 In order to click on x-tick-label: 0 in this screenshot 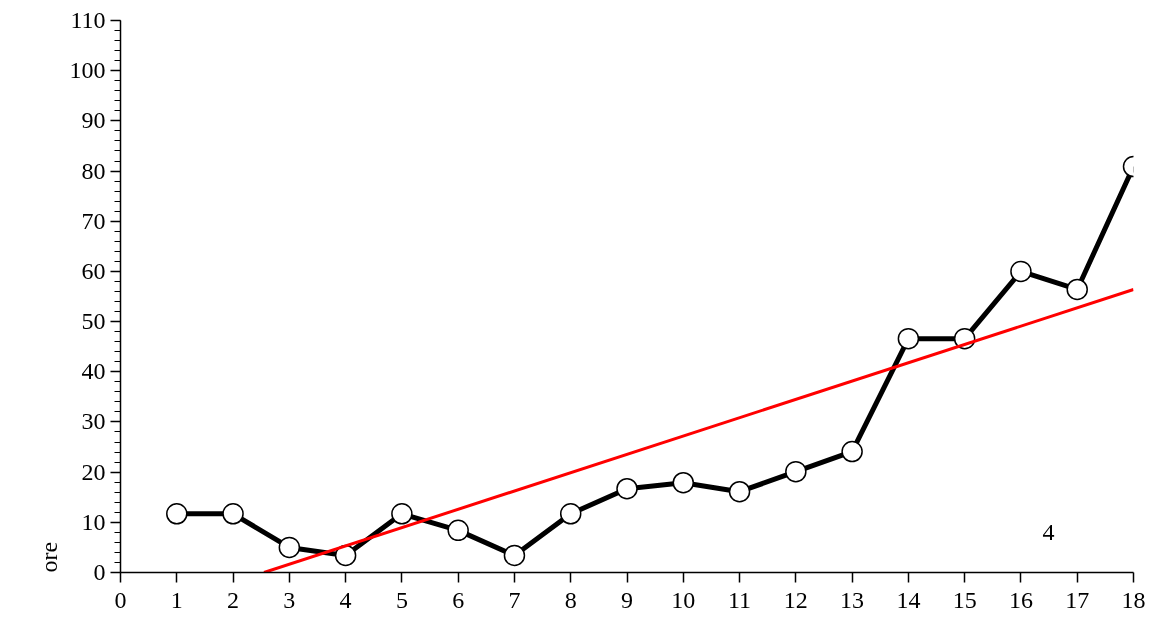, I will do `click(120, 599)`.